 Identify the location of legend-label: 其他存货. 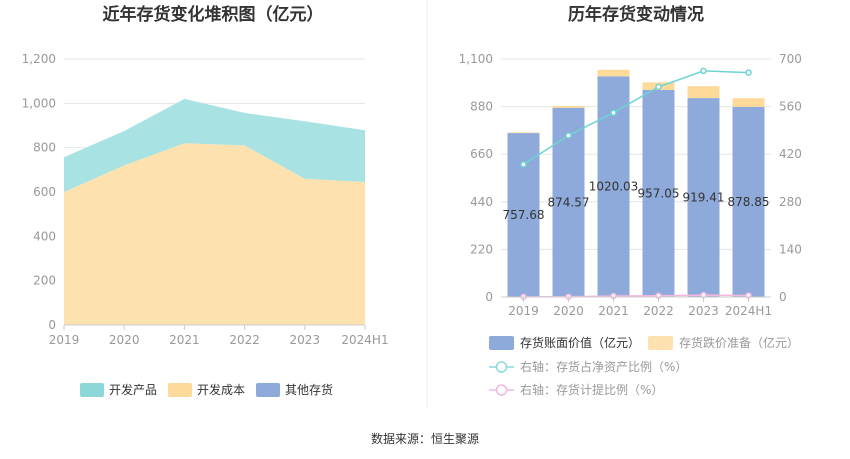
(309, 389).